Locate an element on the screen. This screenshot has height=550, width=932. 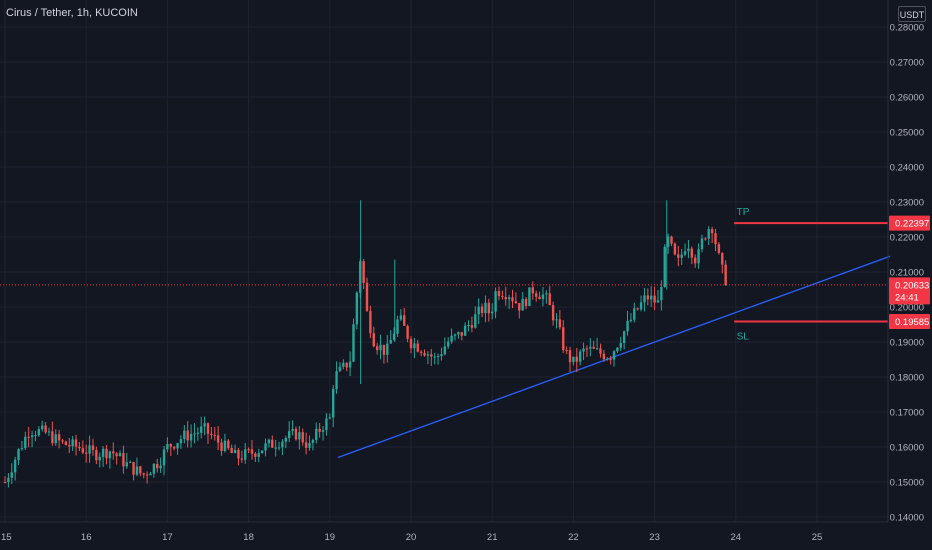
x-tick-label: 17 is located at coordinates (167, 537).